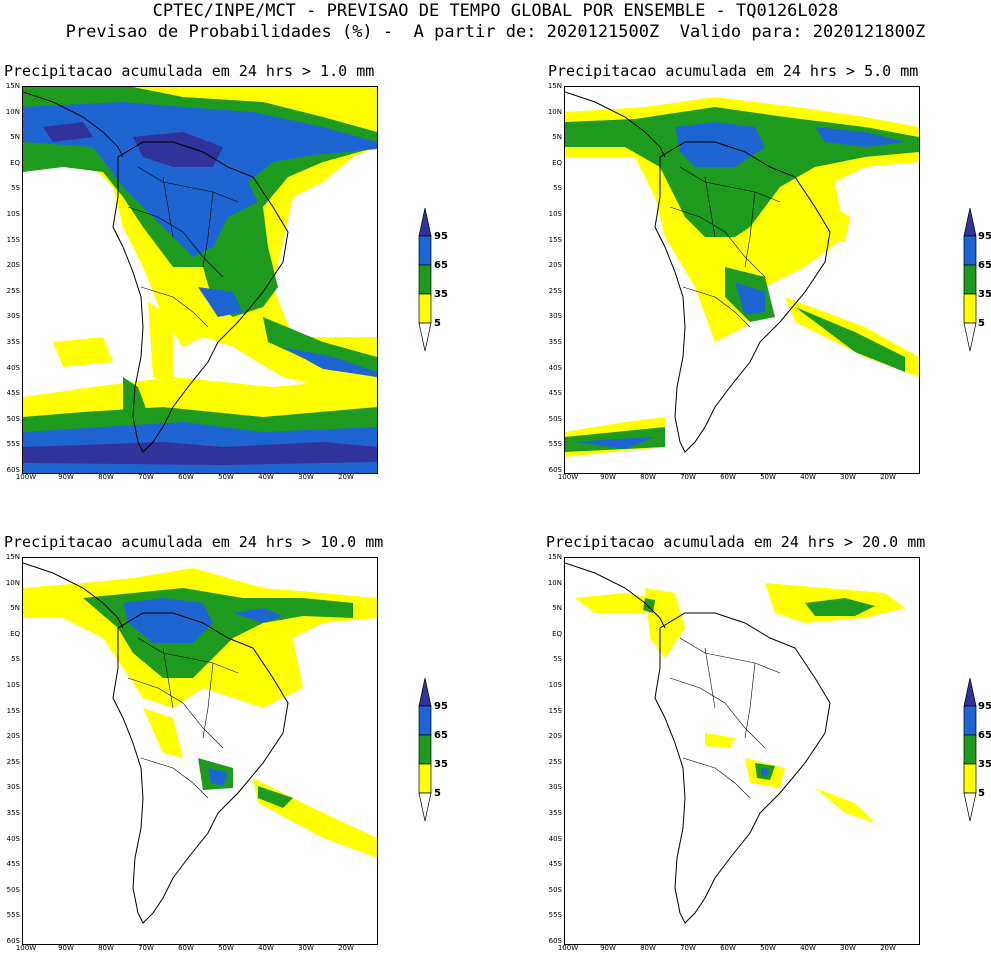 The width and height of the screenshot is (991, 957). What do you see at coordinates (437, 753) in the screenshot?
I see `legend-colorbar-bottom` at bounding box center [437, 753].